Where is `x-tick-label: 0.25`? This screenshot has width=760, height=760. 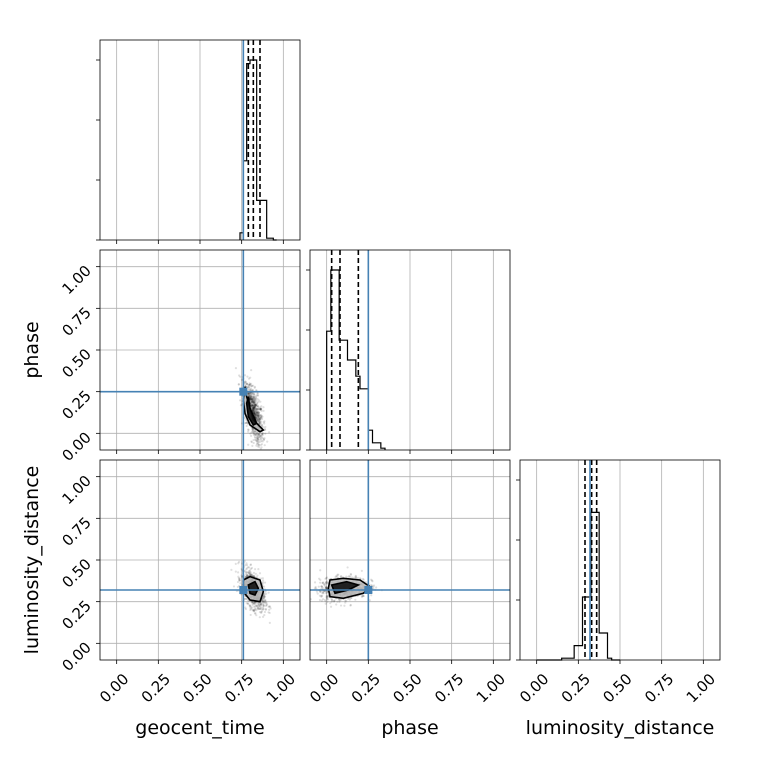
x-tick-label: 0.25 is located at coordinates (366, 688).